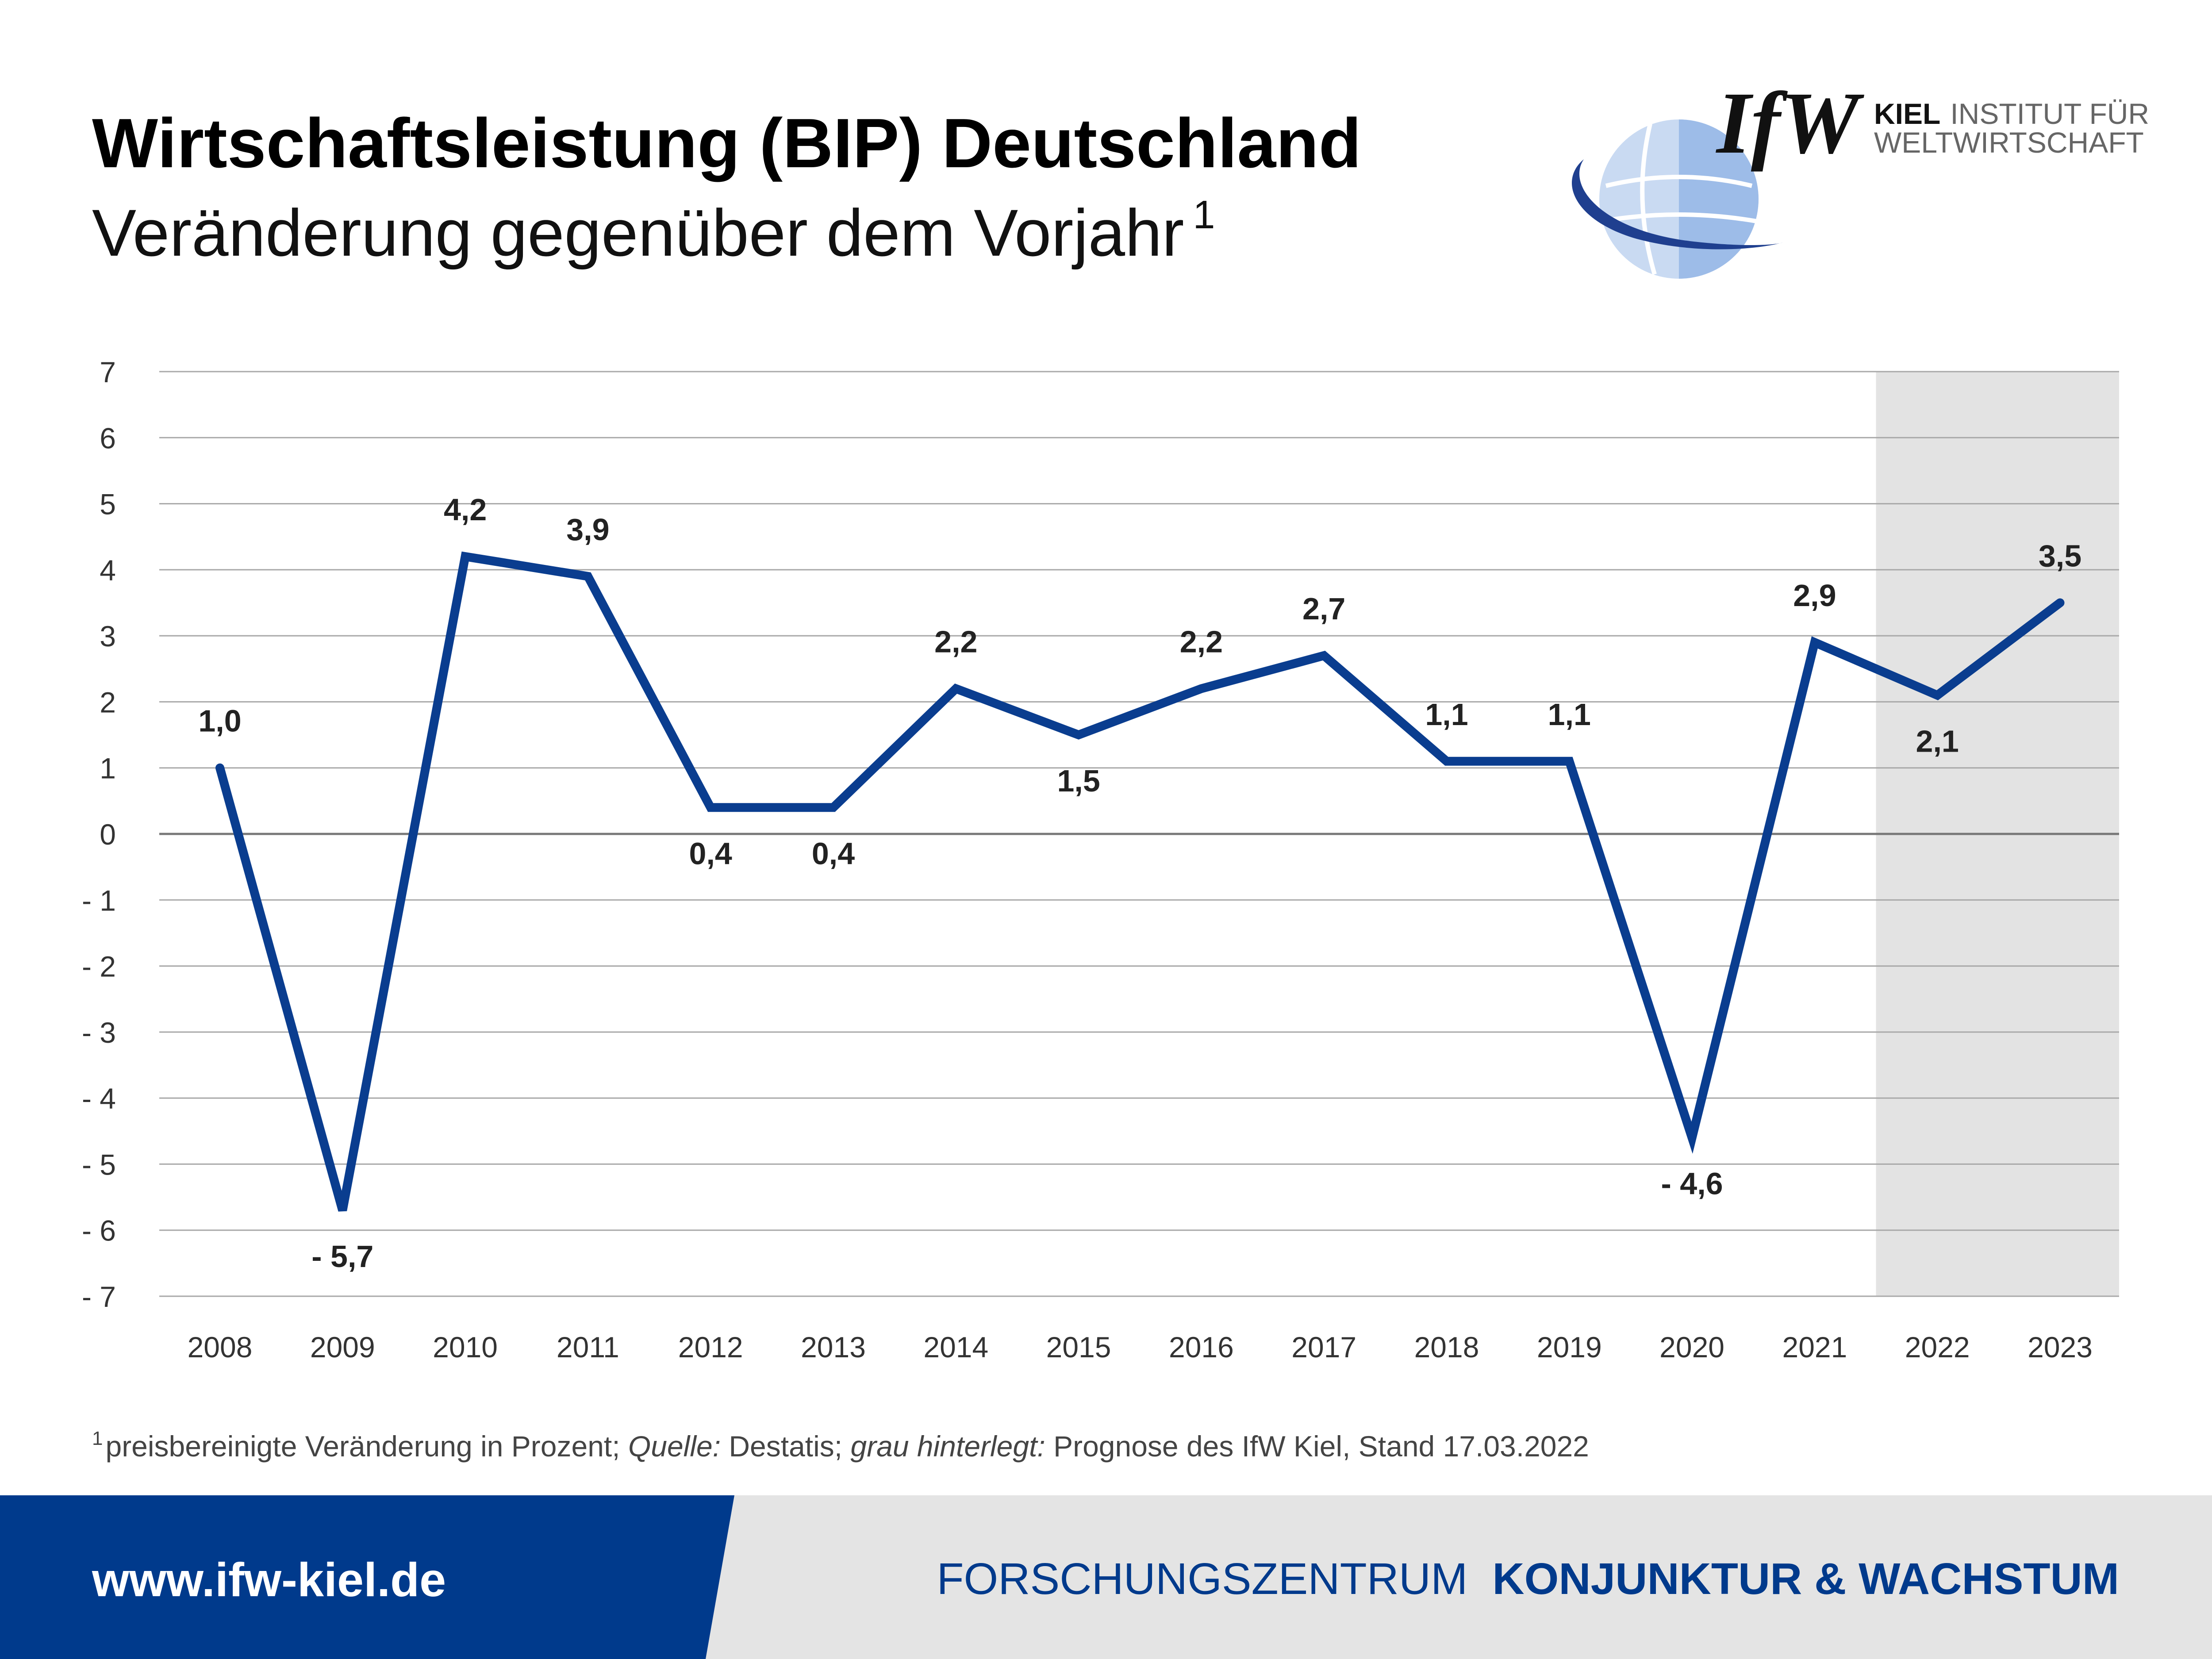  Describe the element at coordinates (99, 835) in the screenshot. I see `y-axis-ticks: 7 6 5 4 3 2 1 0 - 1 - 2 - 3 - 4 - 5 - 6 - 7` at that location.